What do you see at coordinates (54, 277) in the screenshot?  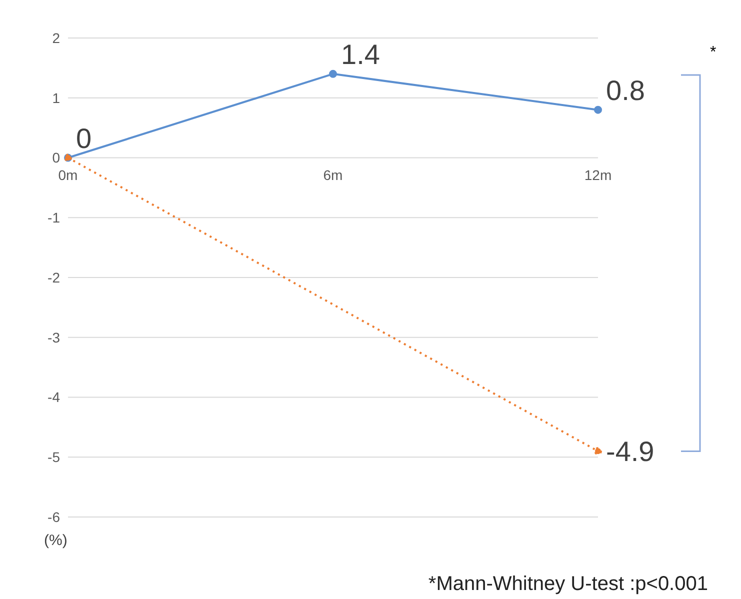 I see `y-tick-label: -2` at bounding box center [54, 277].